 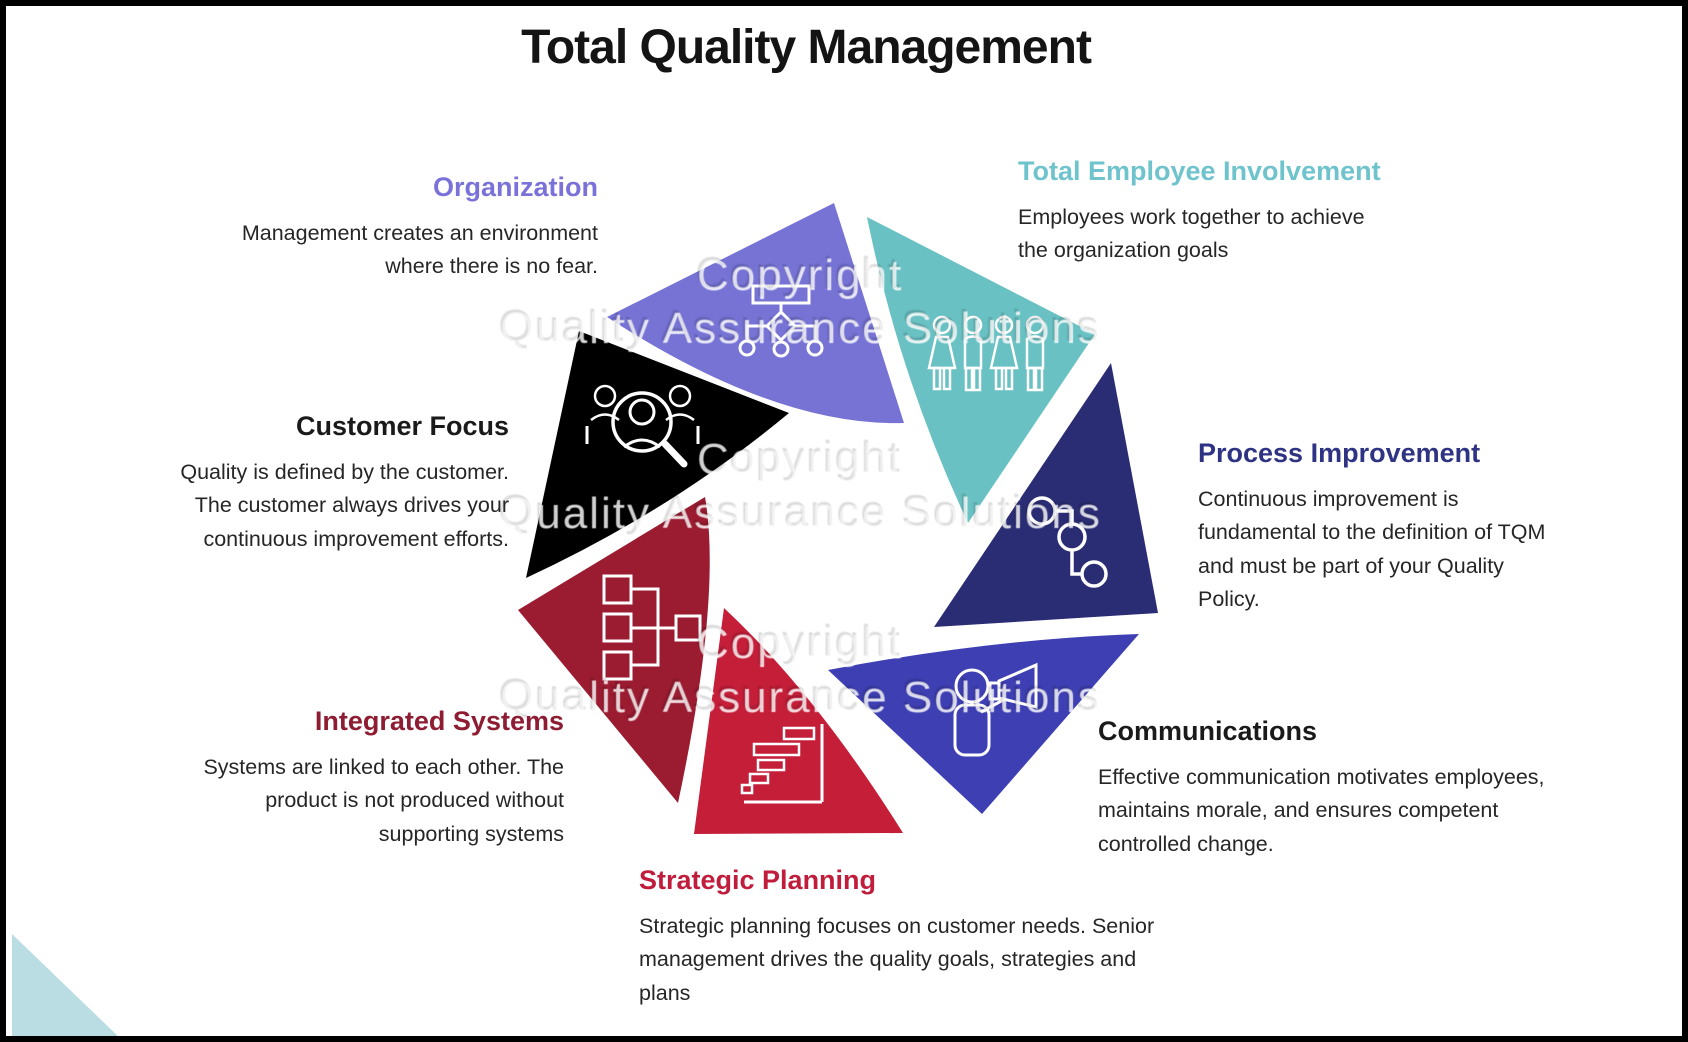 I want to click on section-text-line: and must be part of your Quality, so click(x=1351, y=565).